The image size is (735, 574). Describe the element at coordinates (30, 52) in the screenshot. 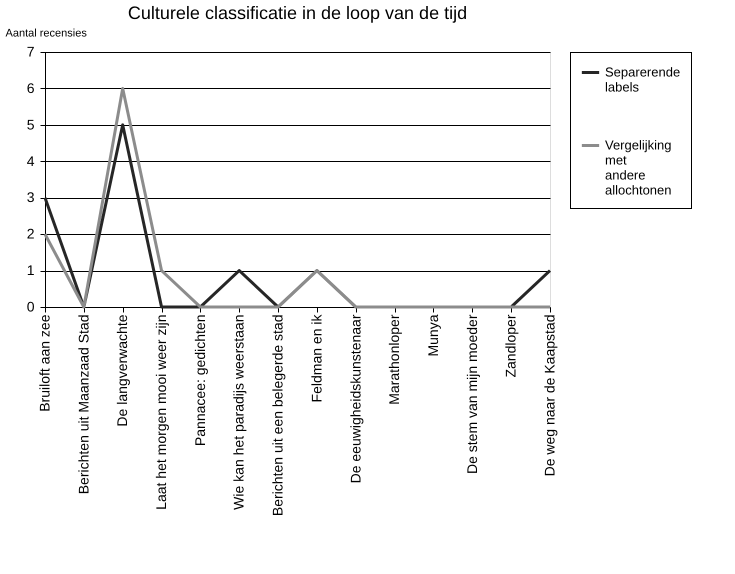

I see `y-tick-label: 7` at that location.